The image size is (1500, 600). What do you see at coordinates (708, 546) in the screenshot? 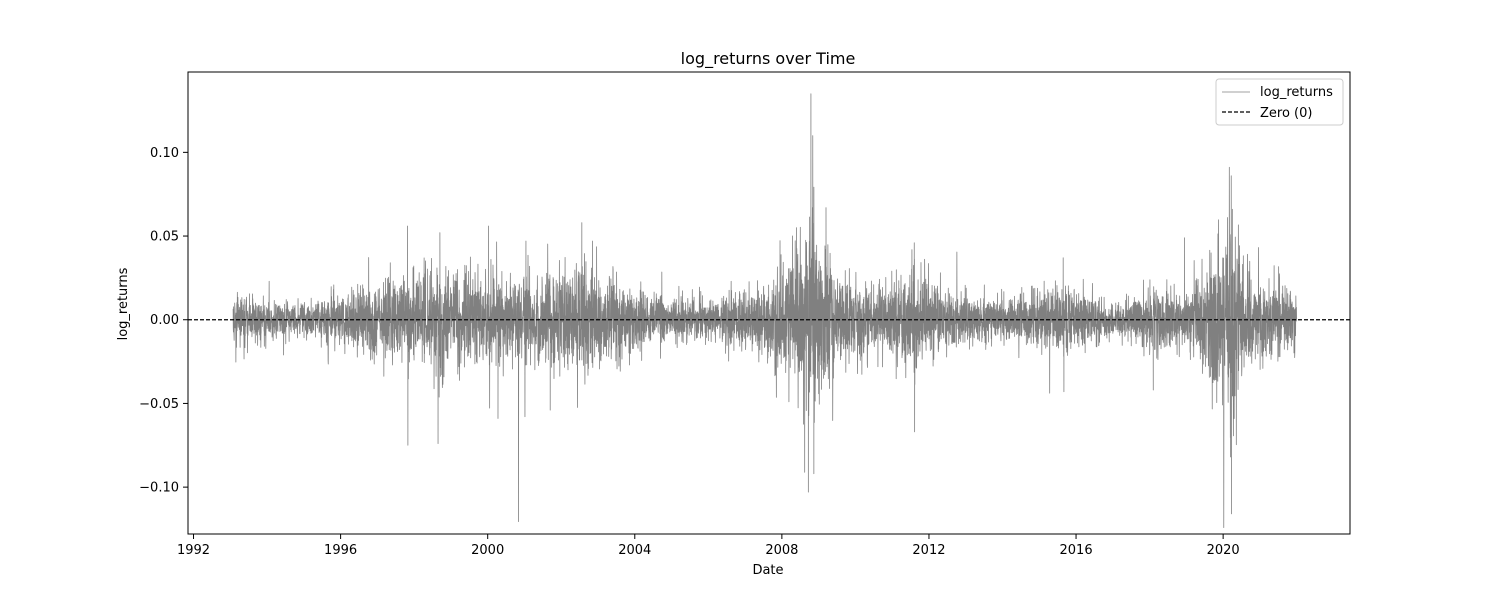
I see `x-axis-ticks: 1992 1996 2000 2004 2008 2012 2016 2020` at bounding box center [708, 546].